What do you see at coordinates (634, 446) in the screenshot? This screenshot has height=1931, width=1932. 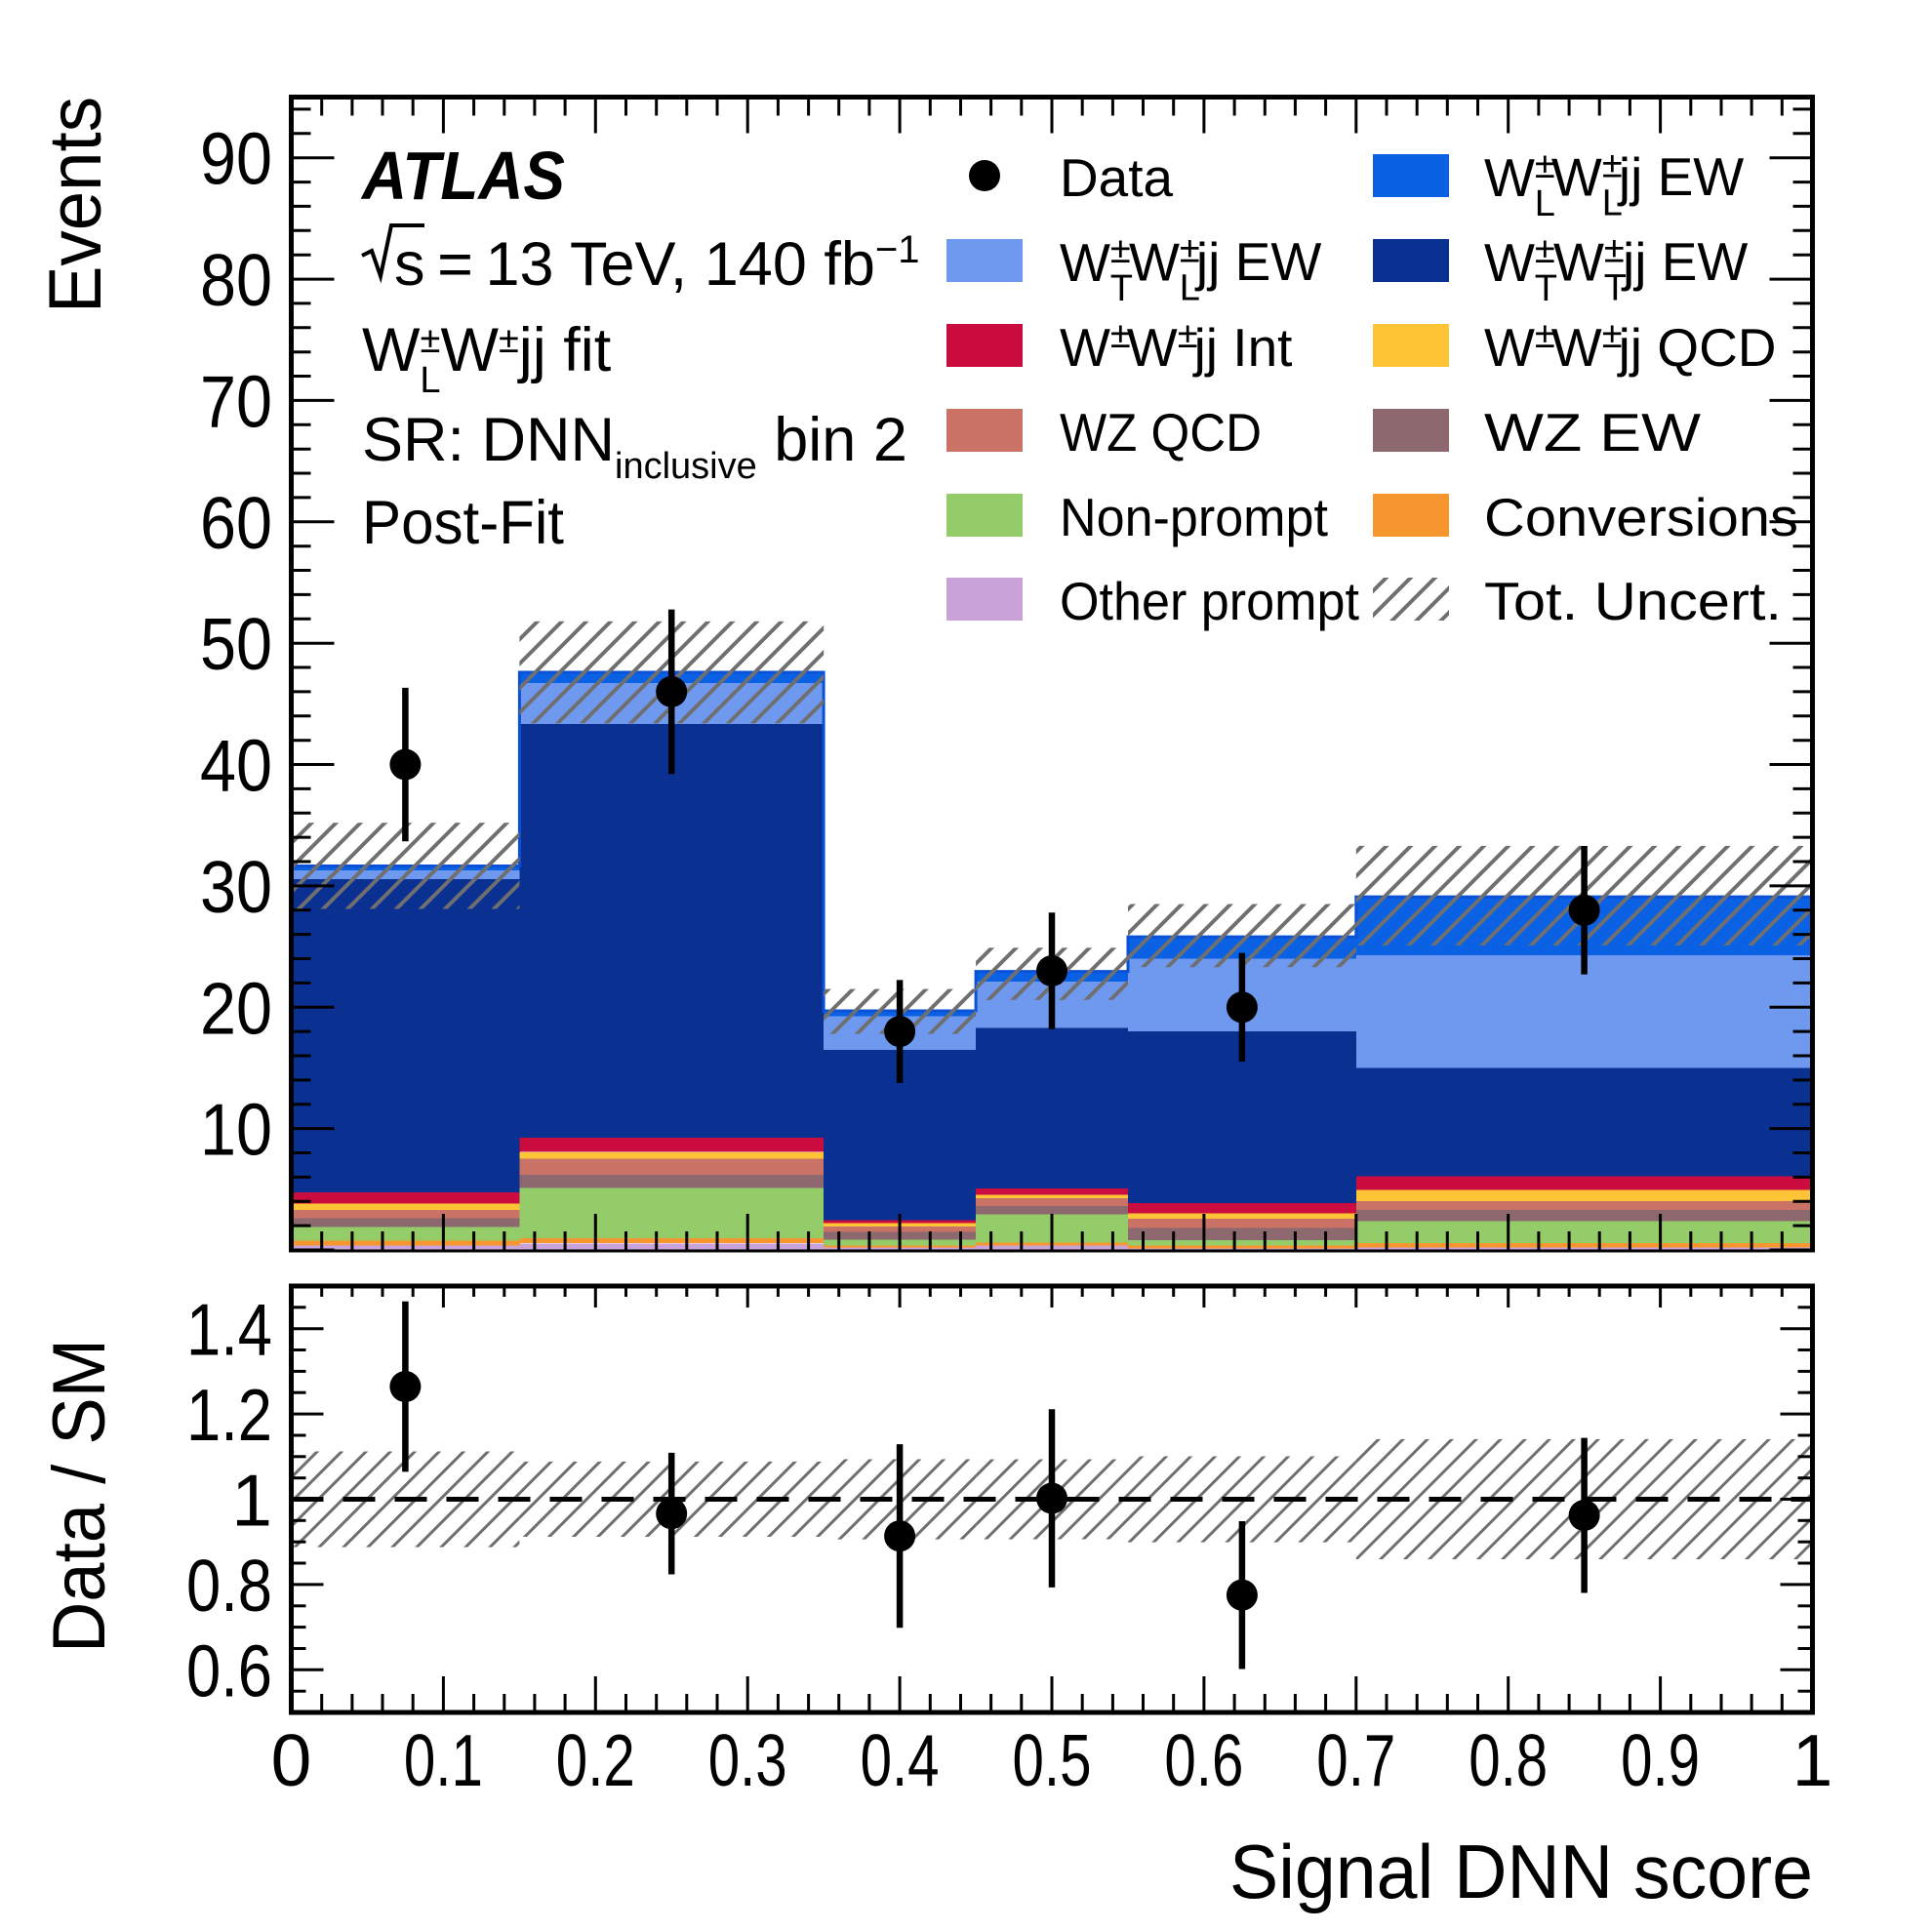 I see `svg-text: SR: DNNinclusive bin 2` at bounding box center [634, 446].